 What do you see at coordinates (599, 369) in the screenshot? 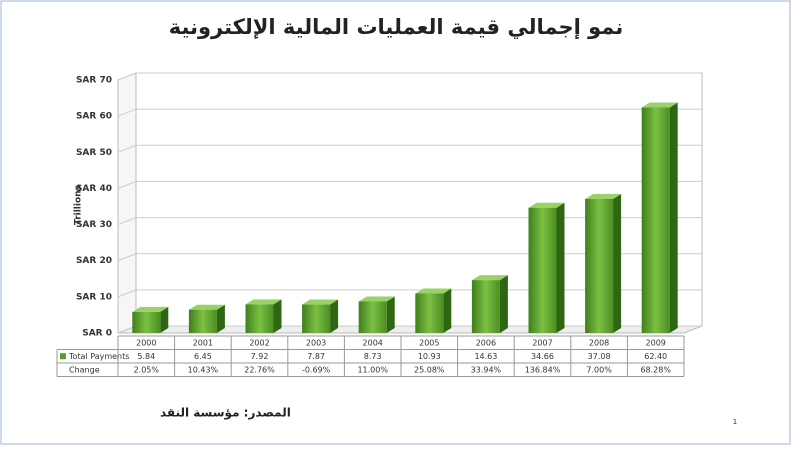
I see `table-change: 7.00%` at bounding box center [599, 369].